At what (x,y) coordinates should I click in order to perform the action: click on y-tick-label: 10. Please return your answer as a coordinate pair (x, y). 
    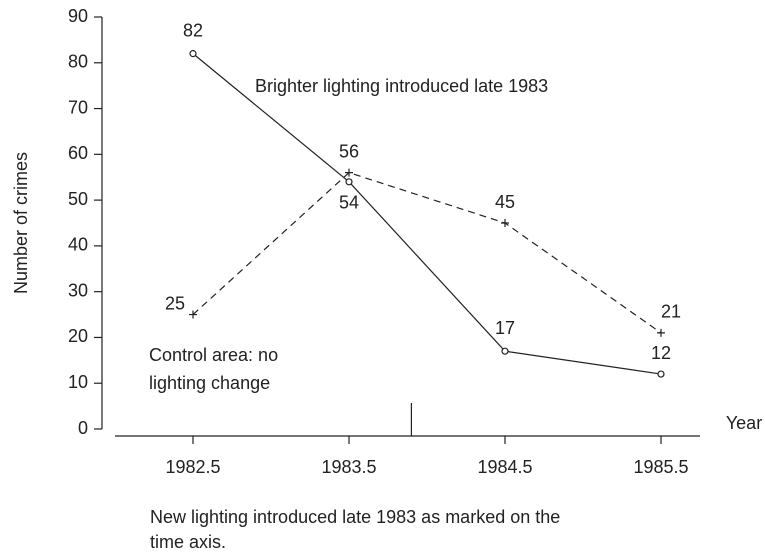
    Looking at the image, I should click on (78, 382).